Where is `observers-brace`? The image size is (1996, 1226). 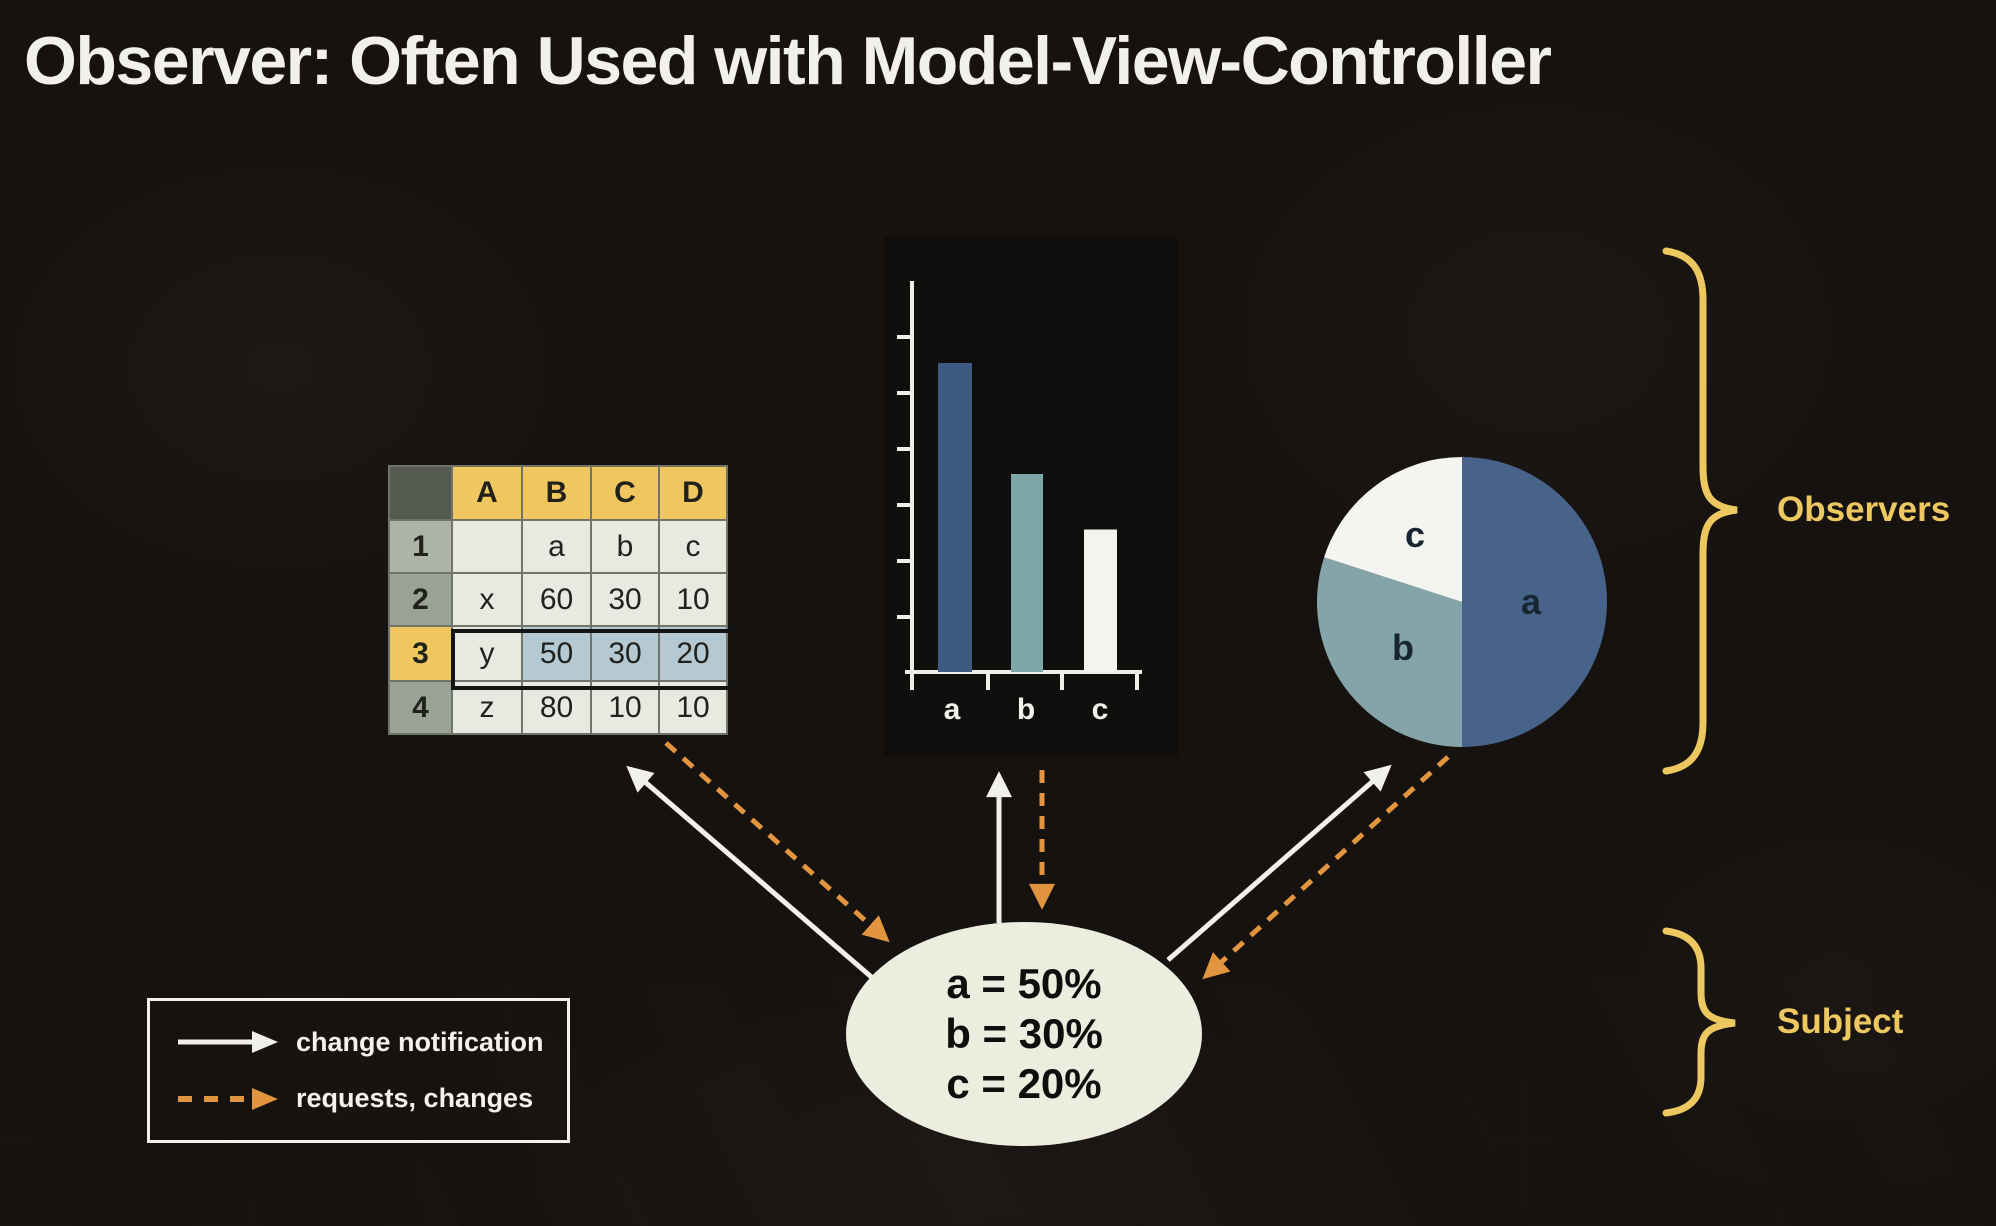 observers-brace is located at coordinates (1700, 511).